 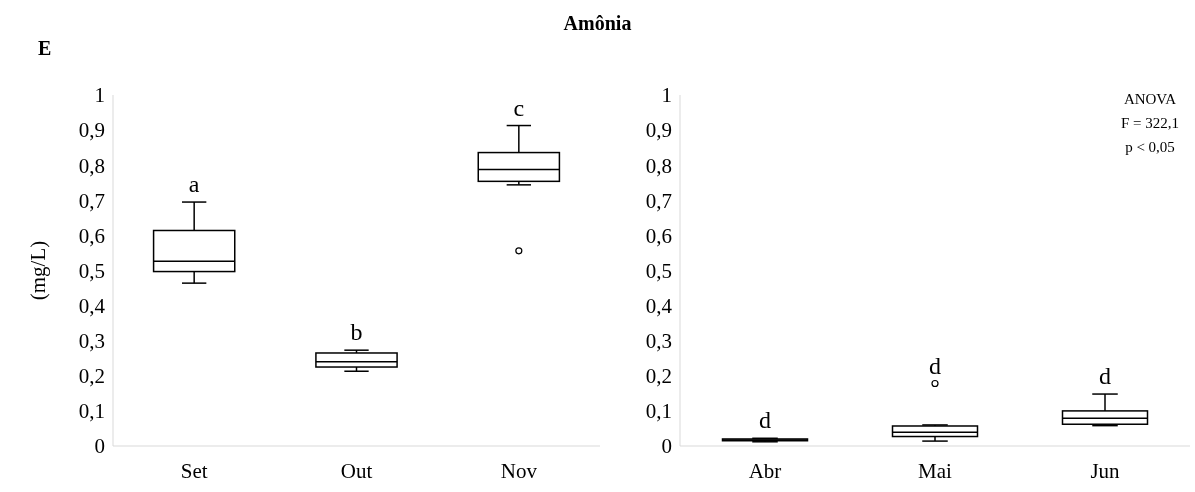 What do you see at coordinates (194, 471) in the screenshot?
I see `x-tick-label: Set` at bounding box center [194, 471].